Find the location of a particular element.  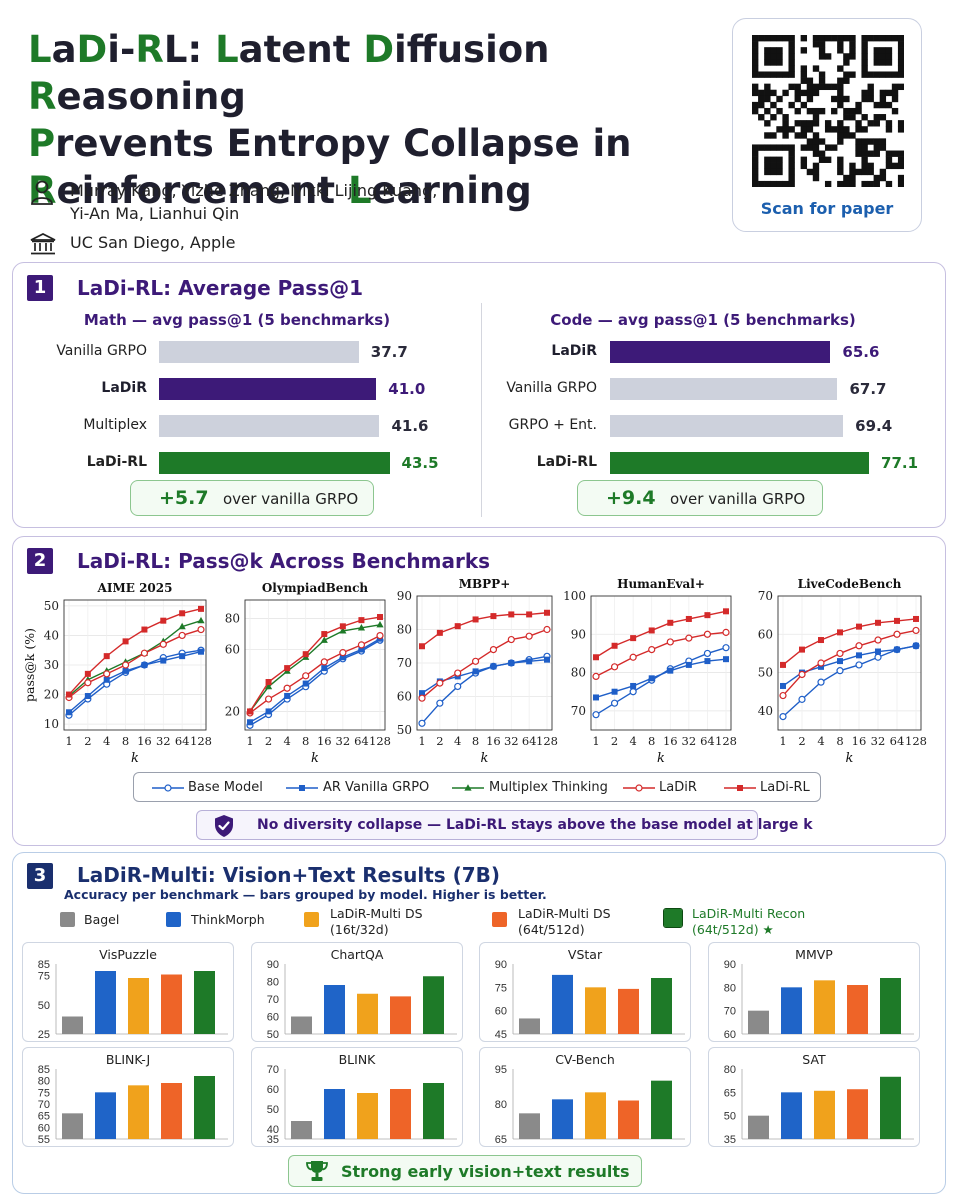

legend-swatch-recon is located at coordinates (673, 918).